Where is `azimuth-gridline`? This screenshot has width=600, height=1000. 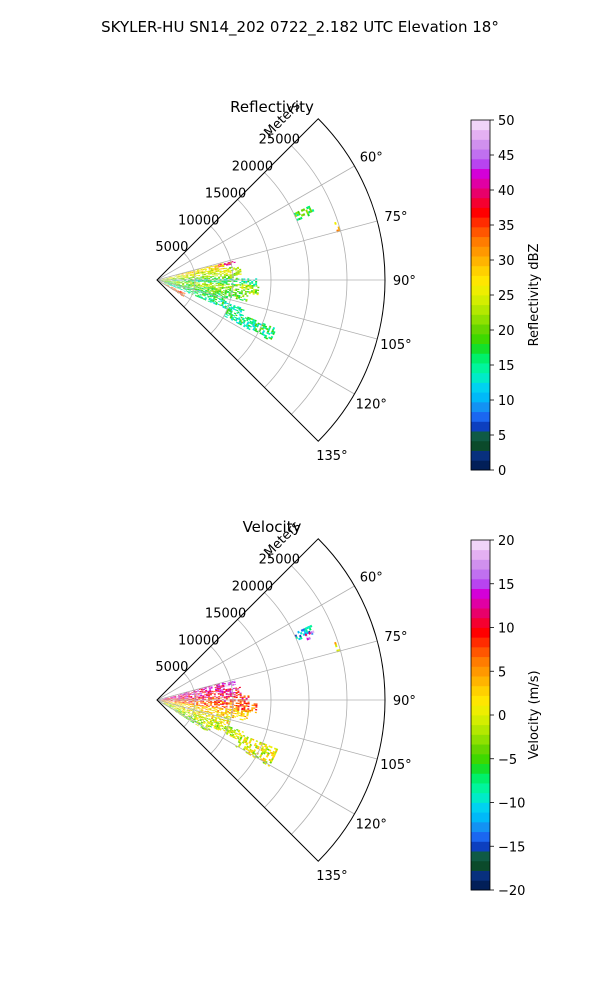
azimuth-gridline is located at coordinates (255, 757).